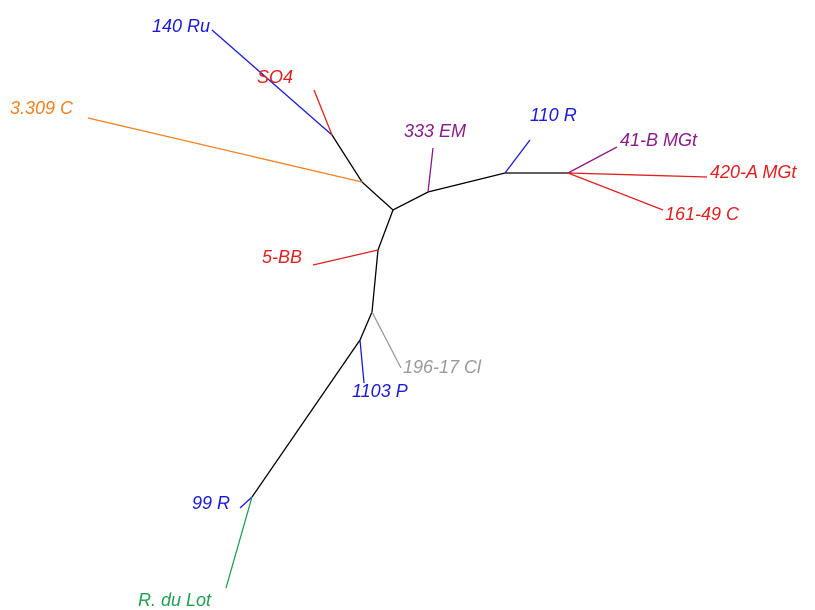 The image size is (815, 610). Describe the element at coordinates (659, 140) in the screenshot. I see `leaf-label: 41-B MGt` at that location.